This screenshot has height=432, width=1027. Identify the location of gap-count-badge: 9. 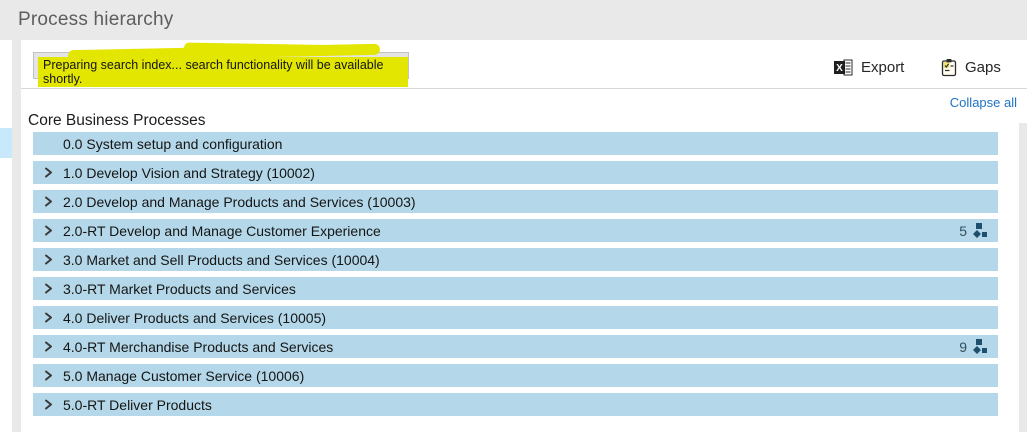
(978, 346).